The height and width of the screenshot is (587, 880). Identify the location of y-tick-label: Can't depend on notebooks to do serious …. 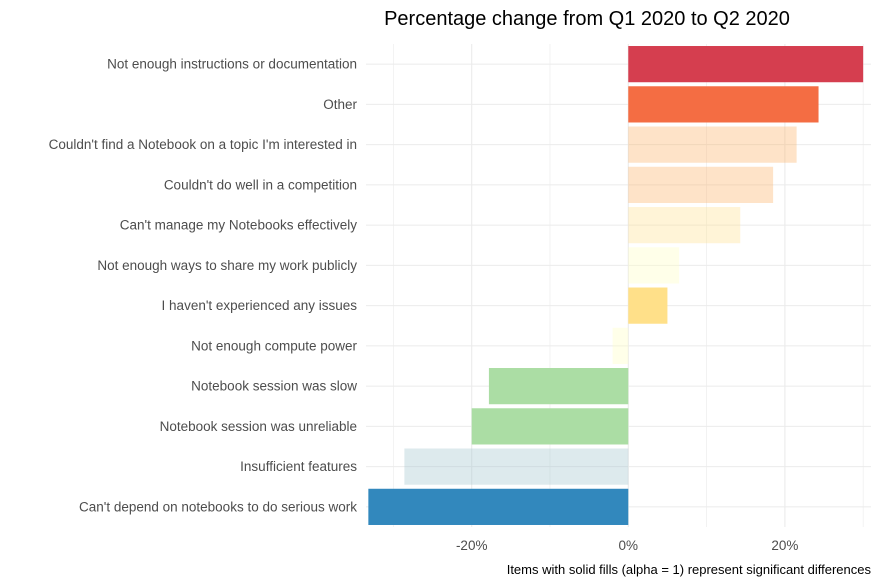
(218, 506).